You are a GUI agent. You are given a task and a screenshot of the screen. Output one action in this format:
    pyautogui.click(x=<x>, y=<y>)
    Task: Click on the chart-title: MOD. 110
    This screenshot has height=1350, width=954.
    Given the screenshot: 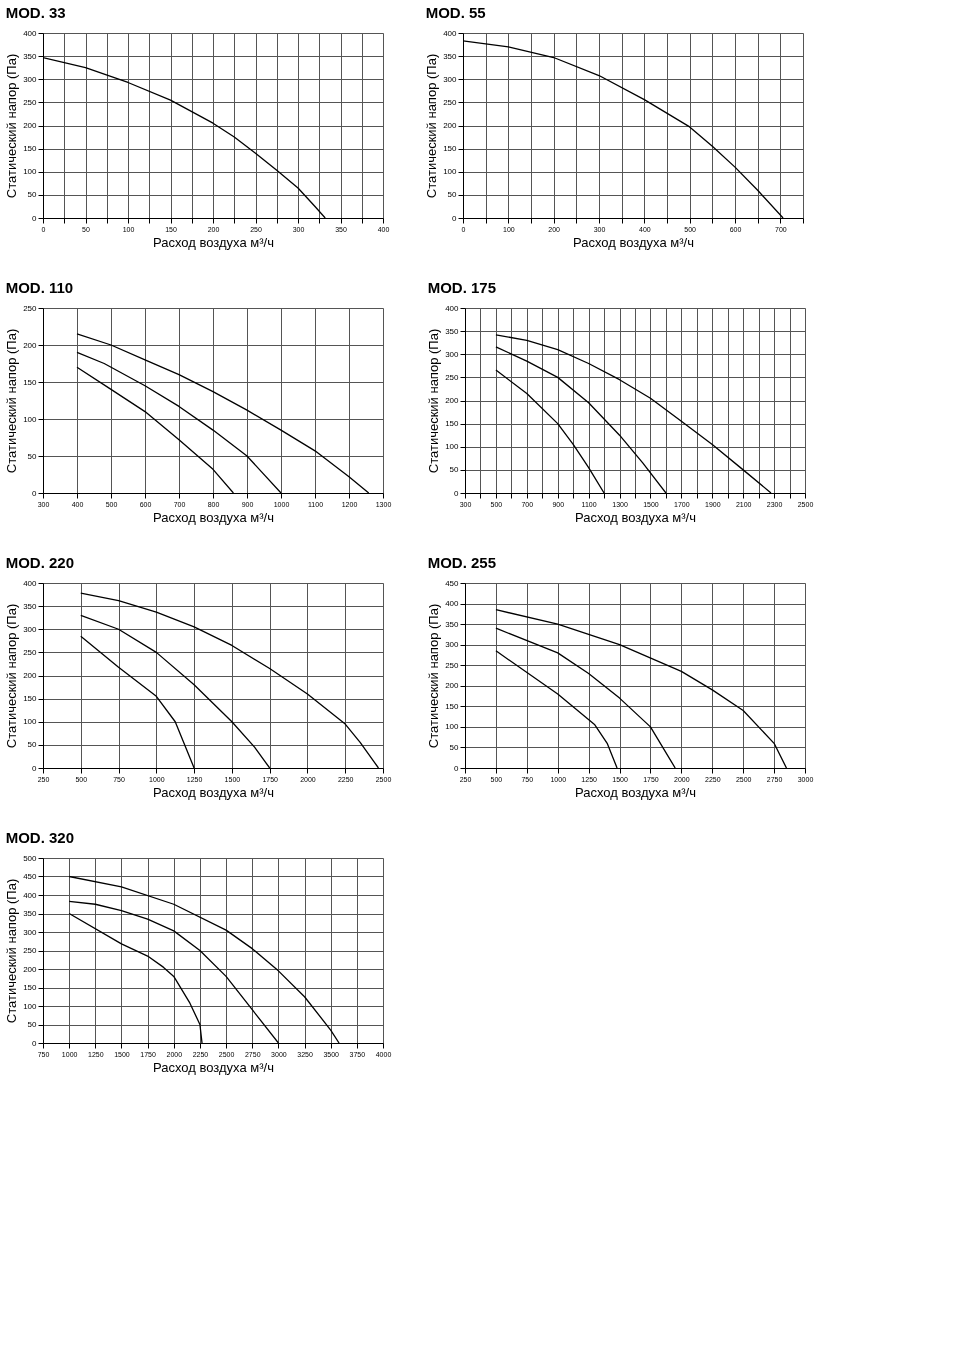 What is the action you would take?
    pyautogui.click(x=39, y=287)
    